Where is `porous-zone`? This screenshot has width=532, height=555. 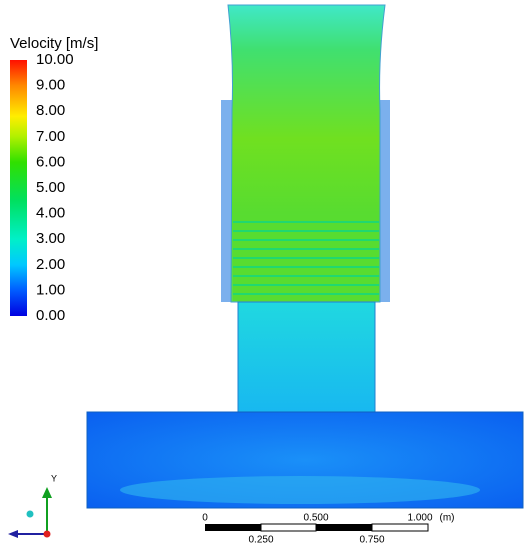
porous-zone is located at coordinates (306, 258).